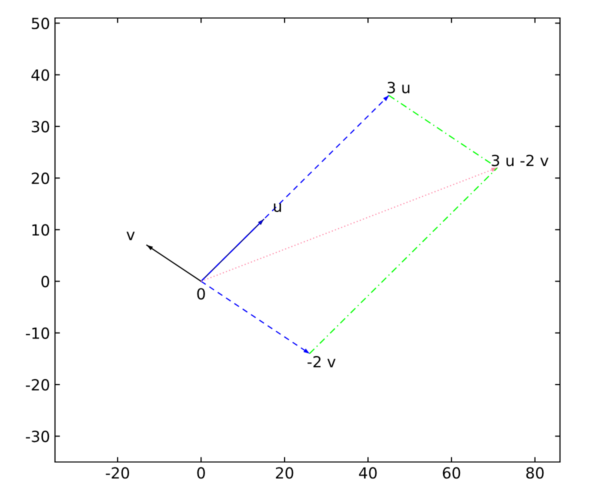 The image size is (600, 500). Describe the element at coordinates (40, 75) in the screenshot. I see `y-tick-label: 40` at that location.